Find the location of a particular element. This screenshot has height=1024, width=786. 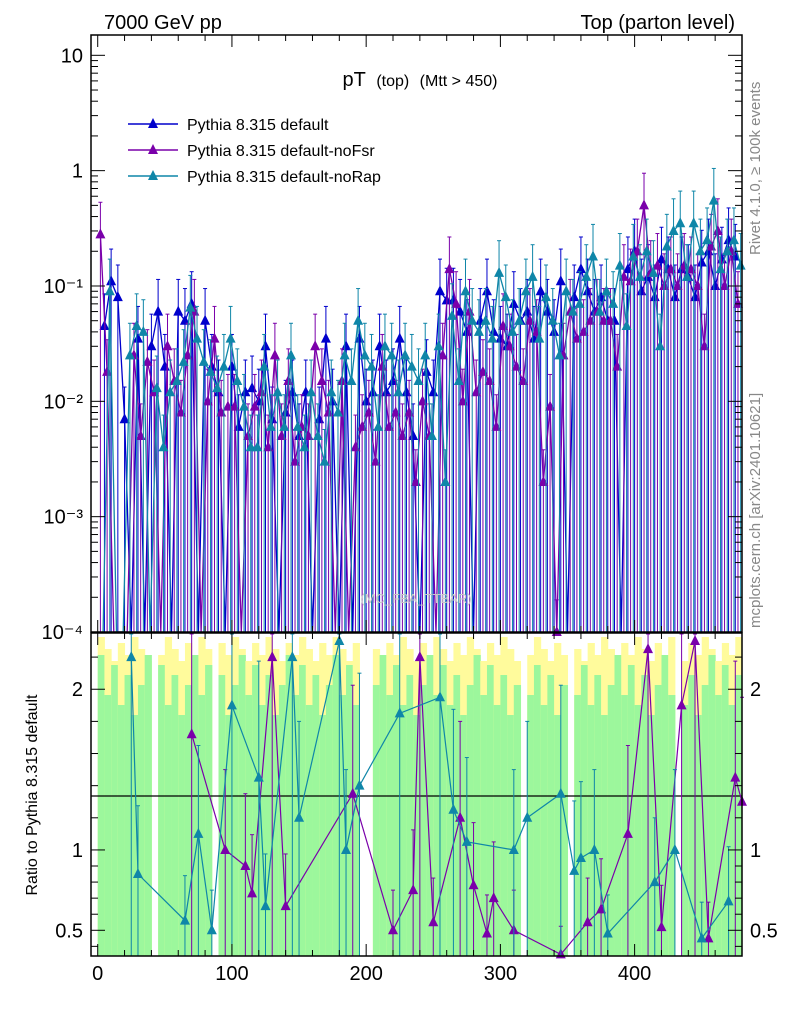

watermark: (MC_FBA_TTBAR) is located at coordinates (415, 598).